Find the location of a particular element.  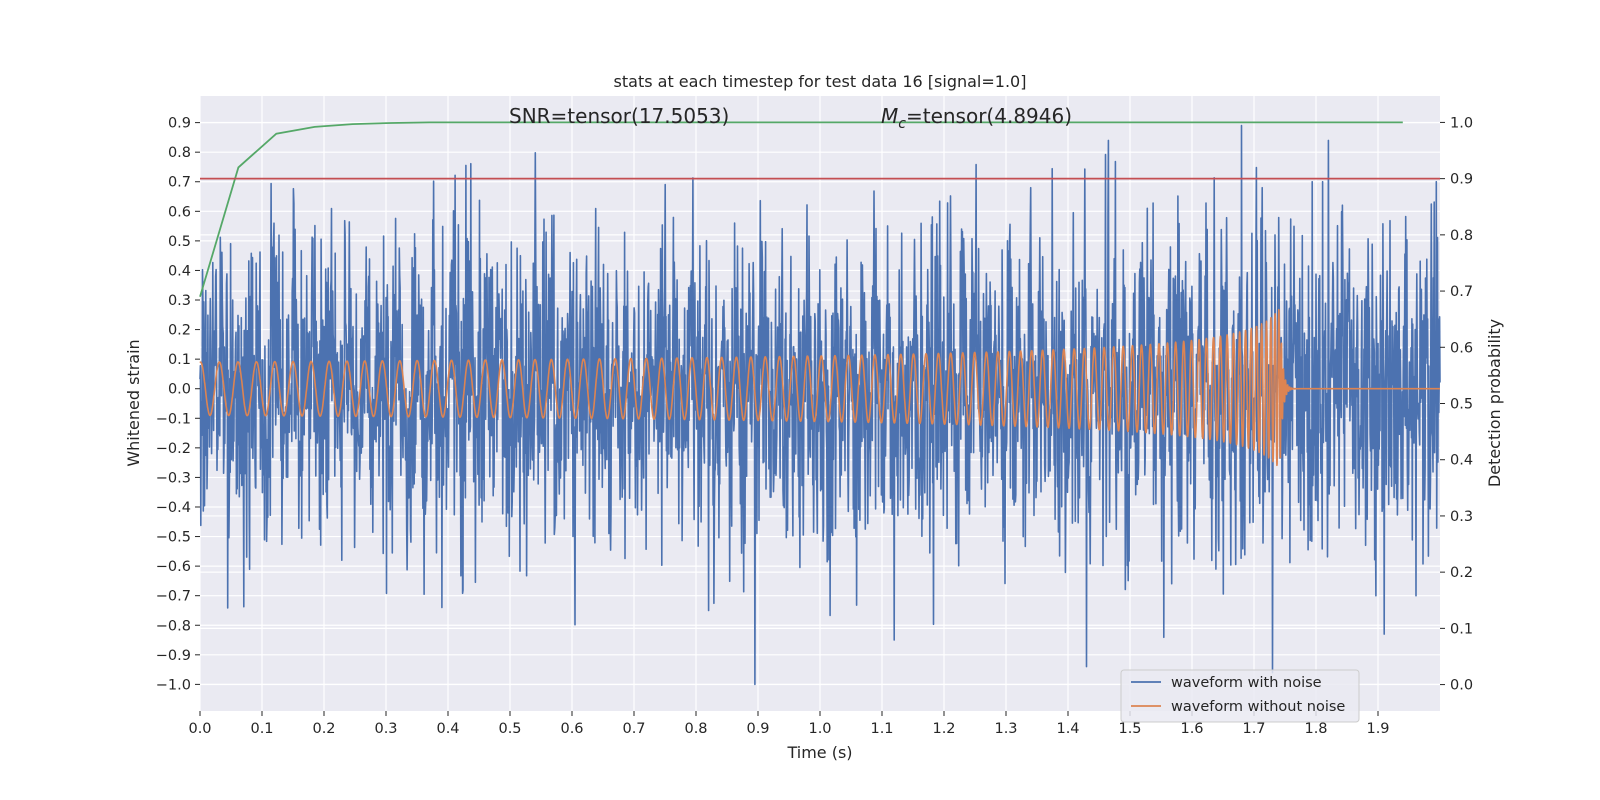

y-tick-label-0: −1.0 is located at coordinates (173, 685).